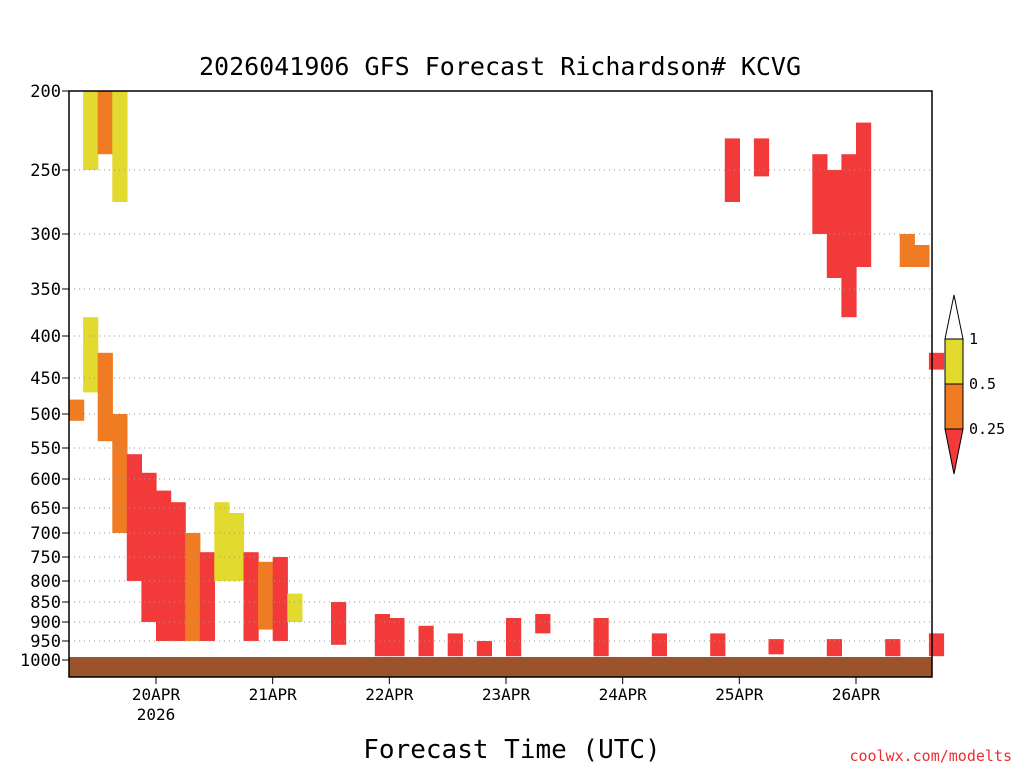 The height and width of the screenshot is (768, 1024). Describe the element at coordinates (40, 661) in the screenshot. I see `y-tick-label-1000: 1000` at that location.